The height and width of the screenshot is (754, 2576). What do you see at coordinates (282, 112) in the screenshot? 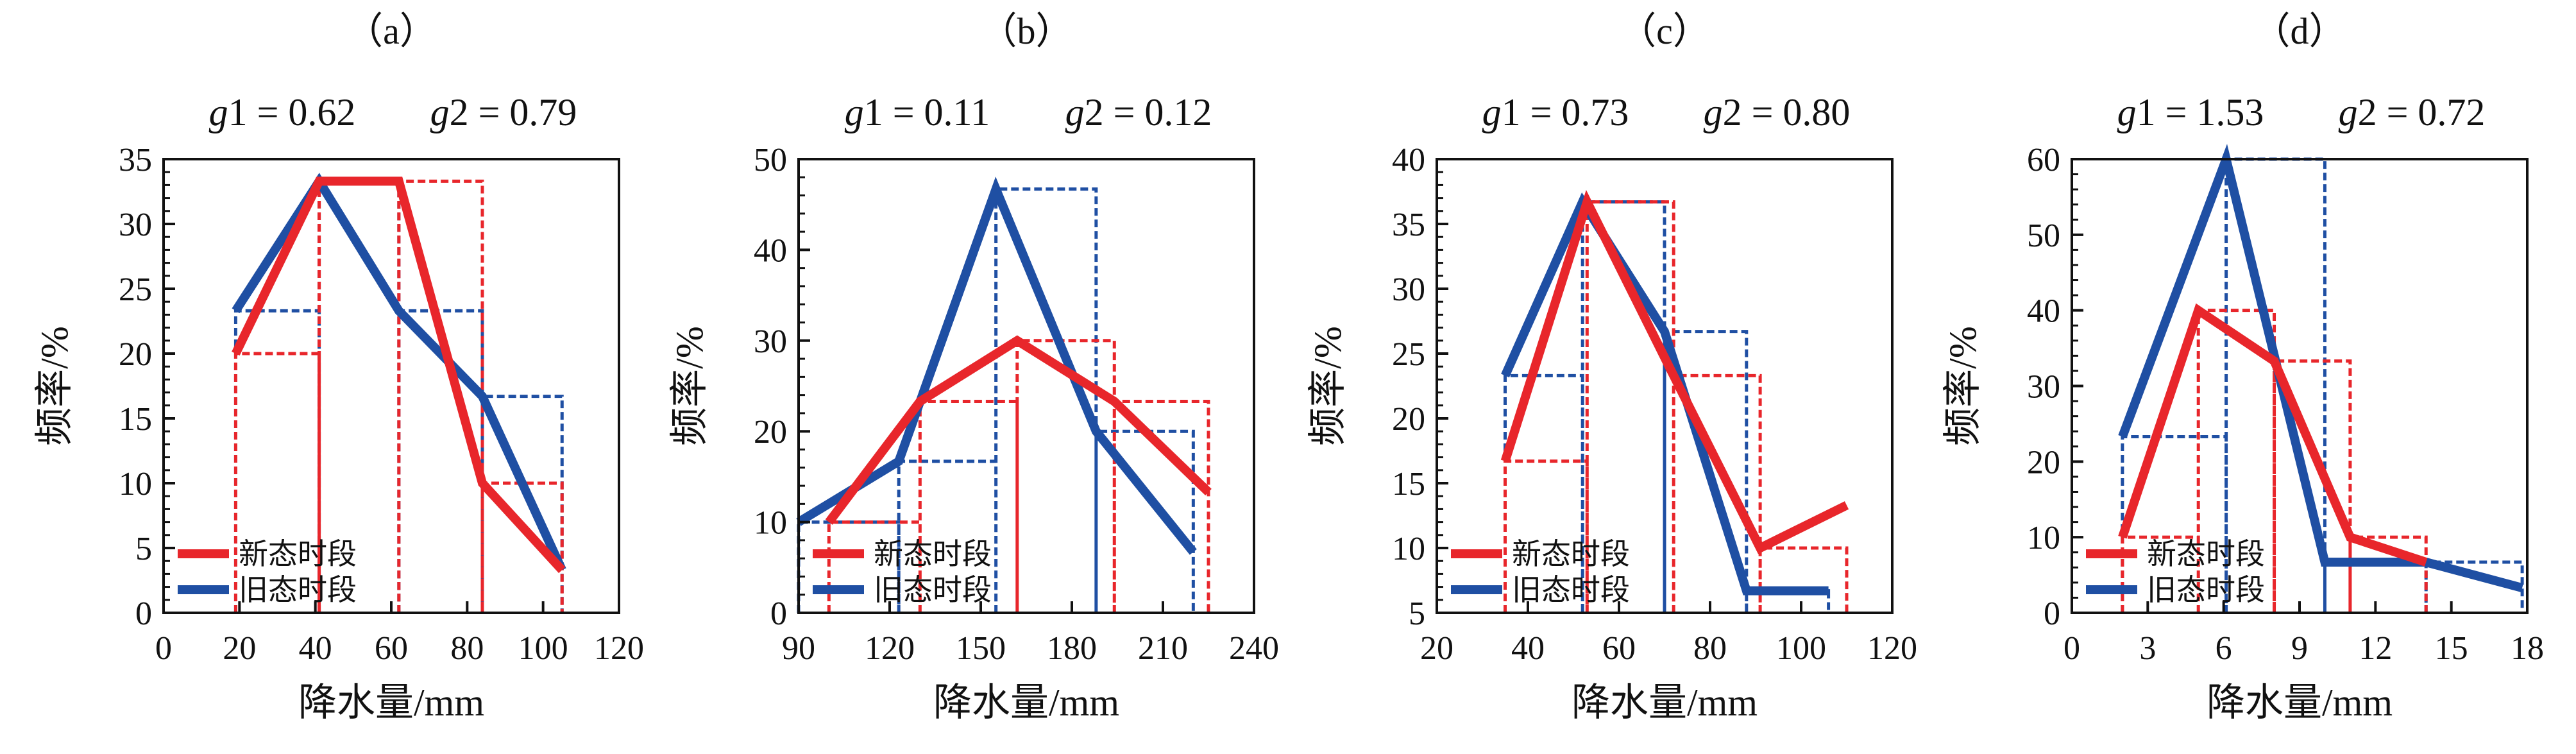
I see `g1-stat: g1 = 0.62` at bounding box center [282, 112].